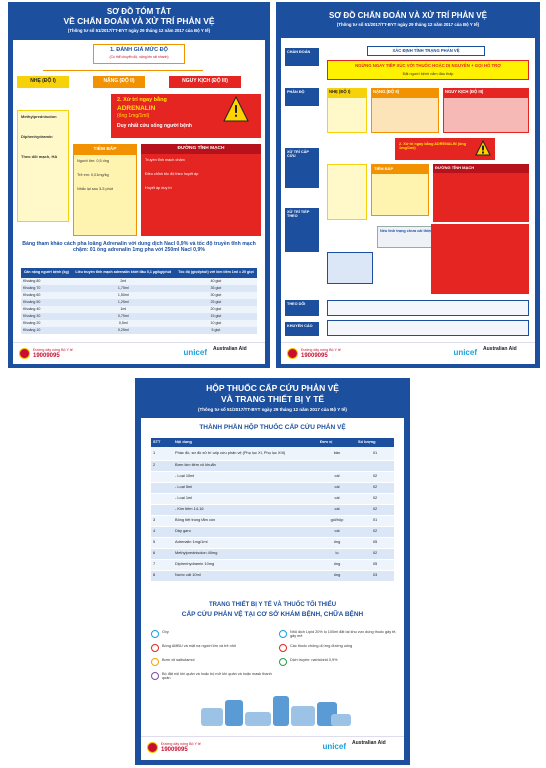 This screenshot has width=546, height=768. Describe the element at coordinates (154, 564) in the screenshot. I see `table-cell: 7` at that location.